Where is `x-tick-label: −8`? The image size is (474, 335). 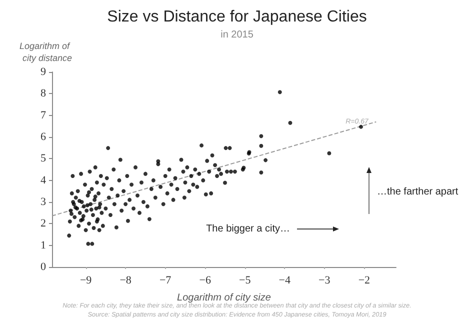
x-tick-label: −8 is located at coordinates (126, 280).